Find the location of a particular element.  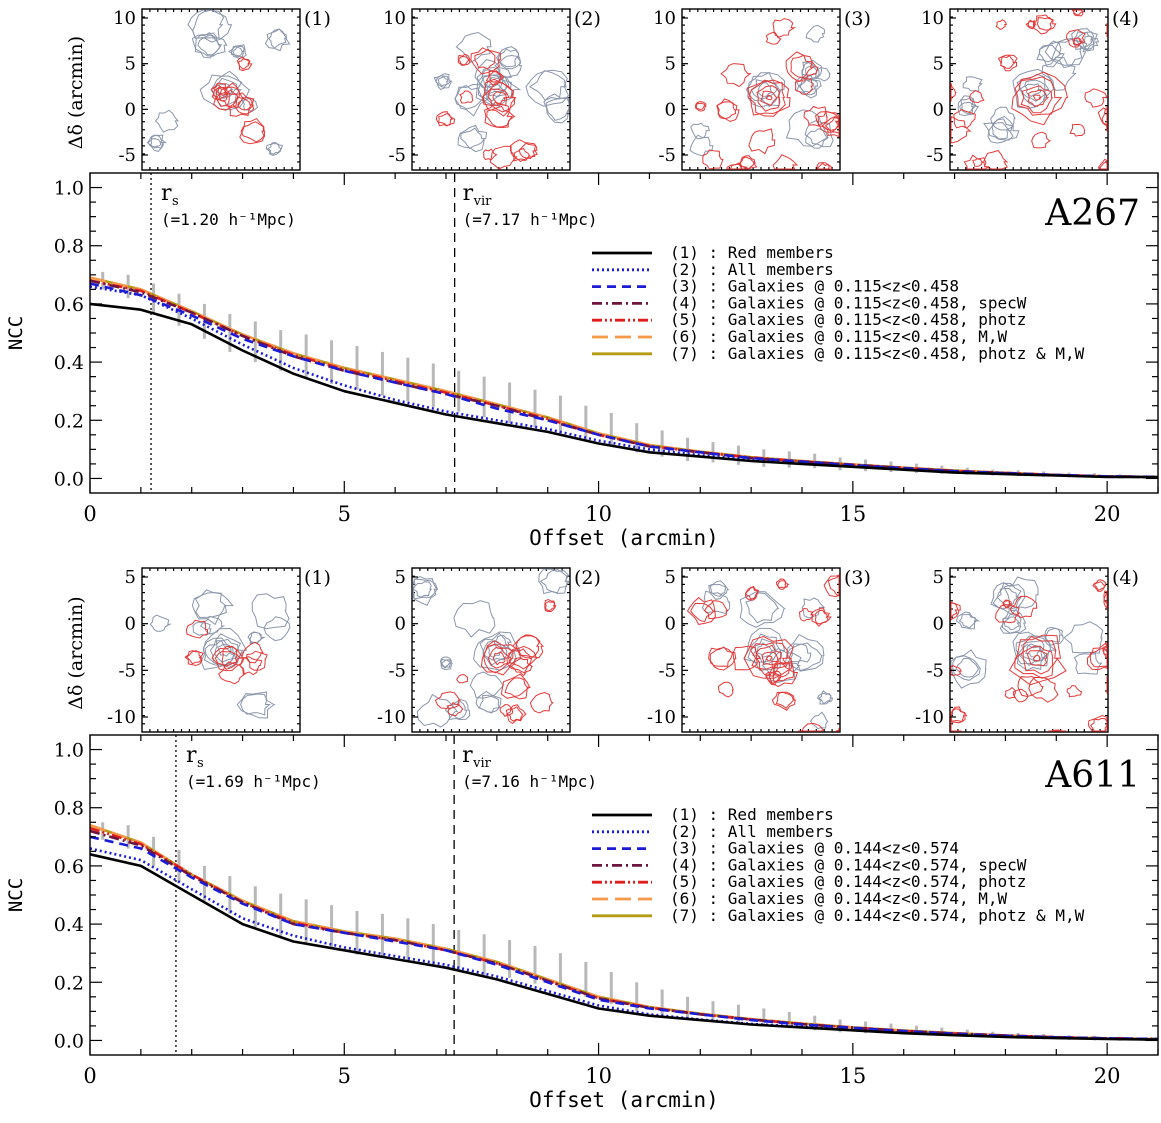

thumbnail-label: (4) is located at coordinates (1125, 19).